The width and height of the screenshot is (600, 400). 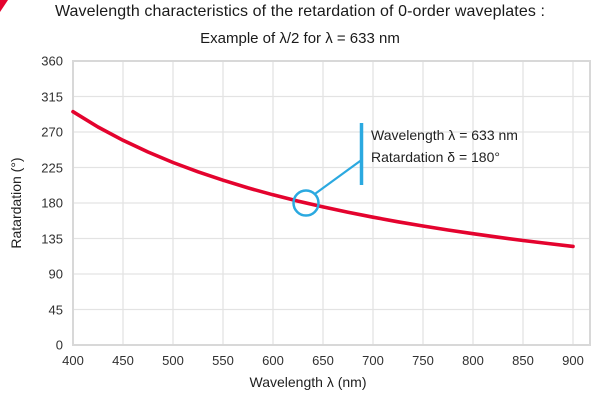 What do you see at coordinates (423, 360) in the screenshot?
I see `x-tick-label: 750` at bounding box center [423, 360].